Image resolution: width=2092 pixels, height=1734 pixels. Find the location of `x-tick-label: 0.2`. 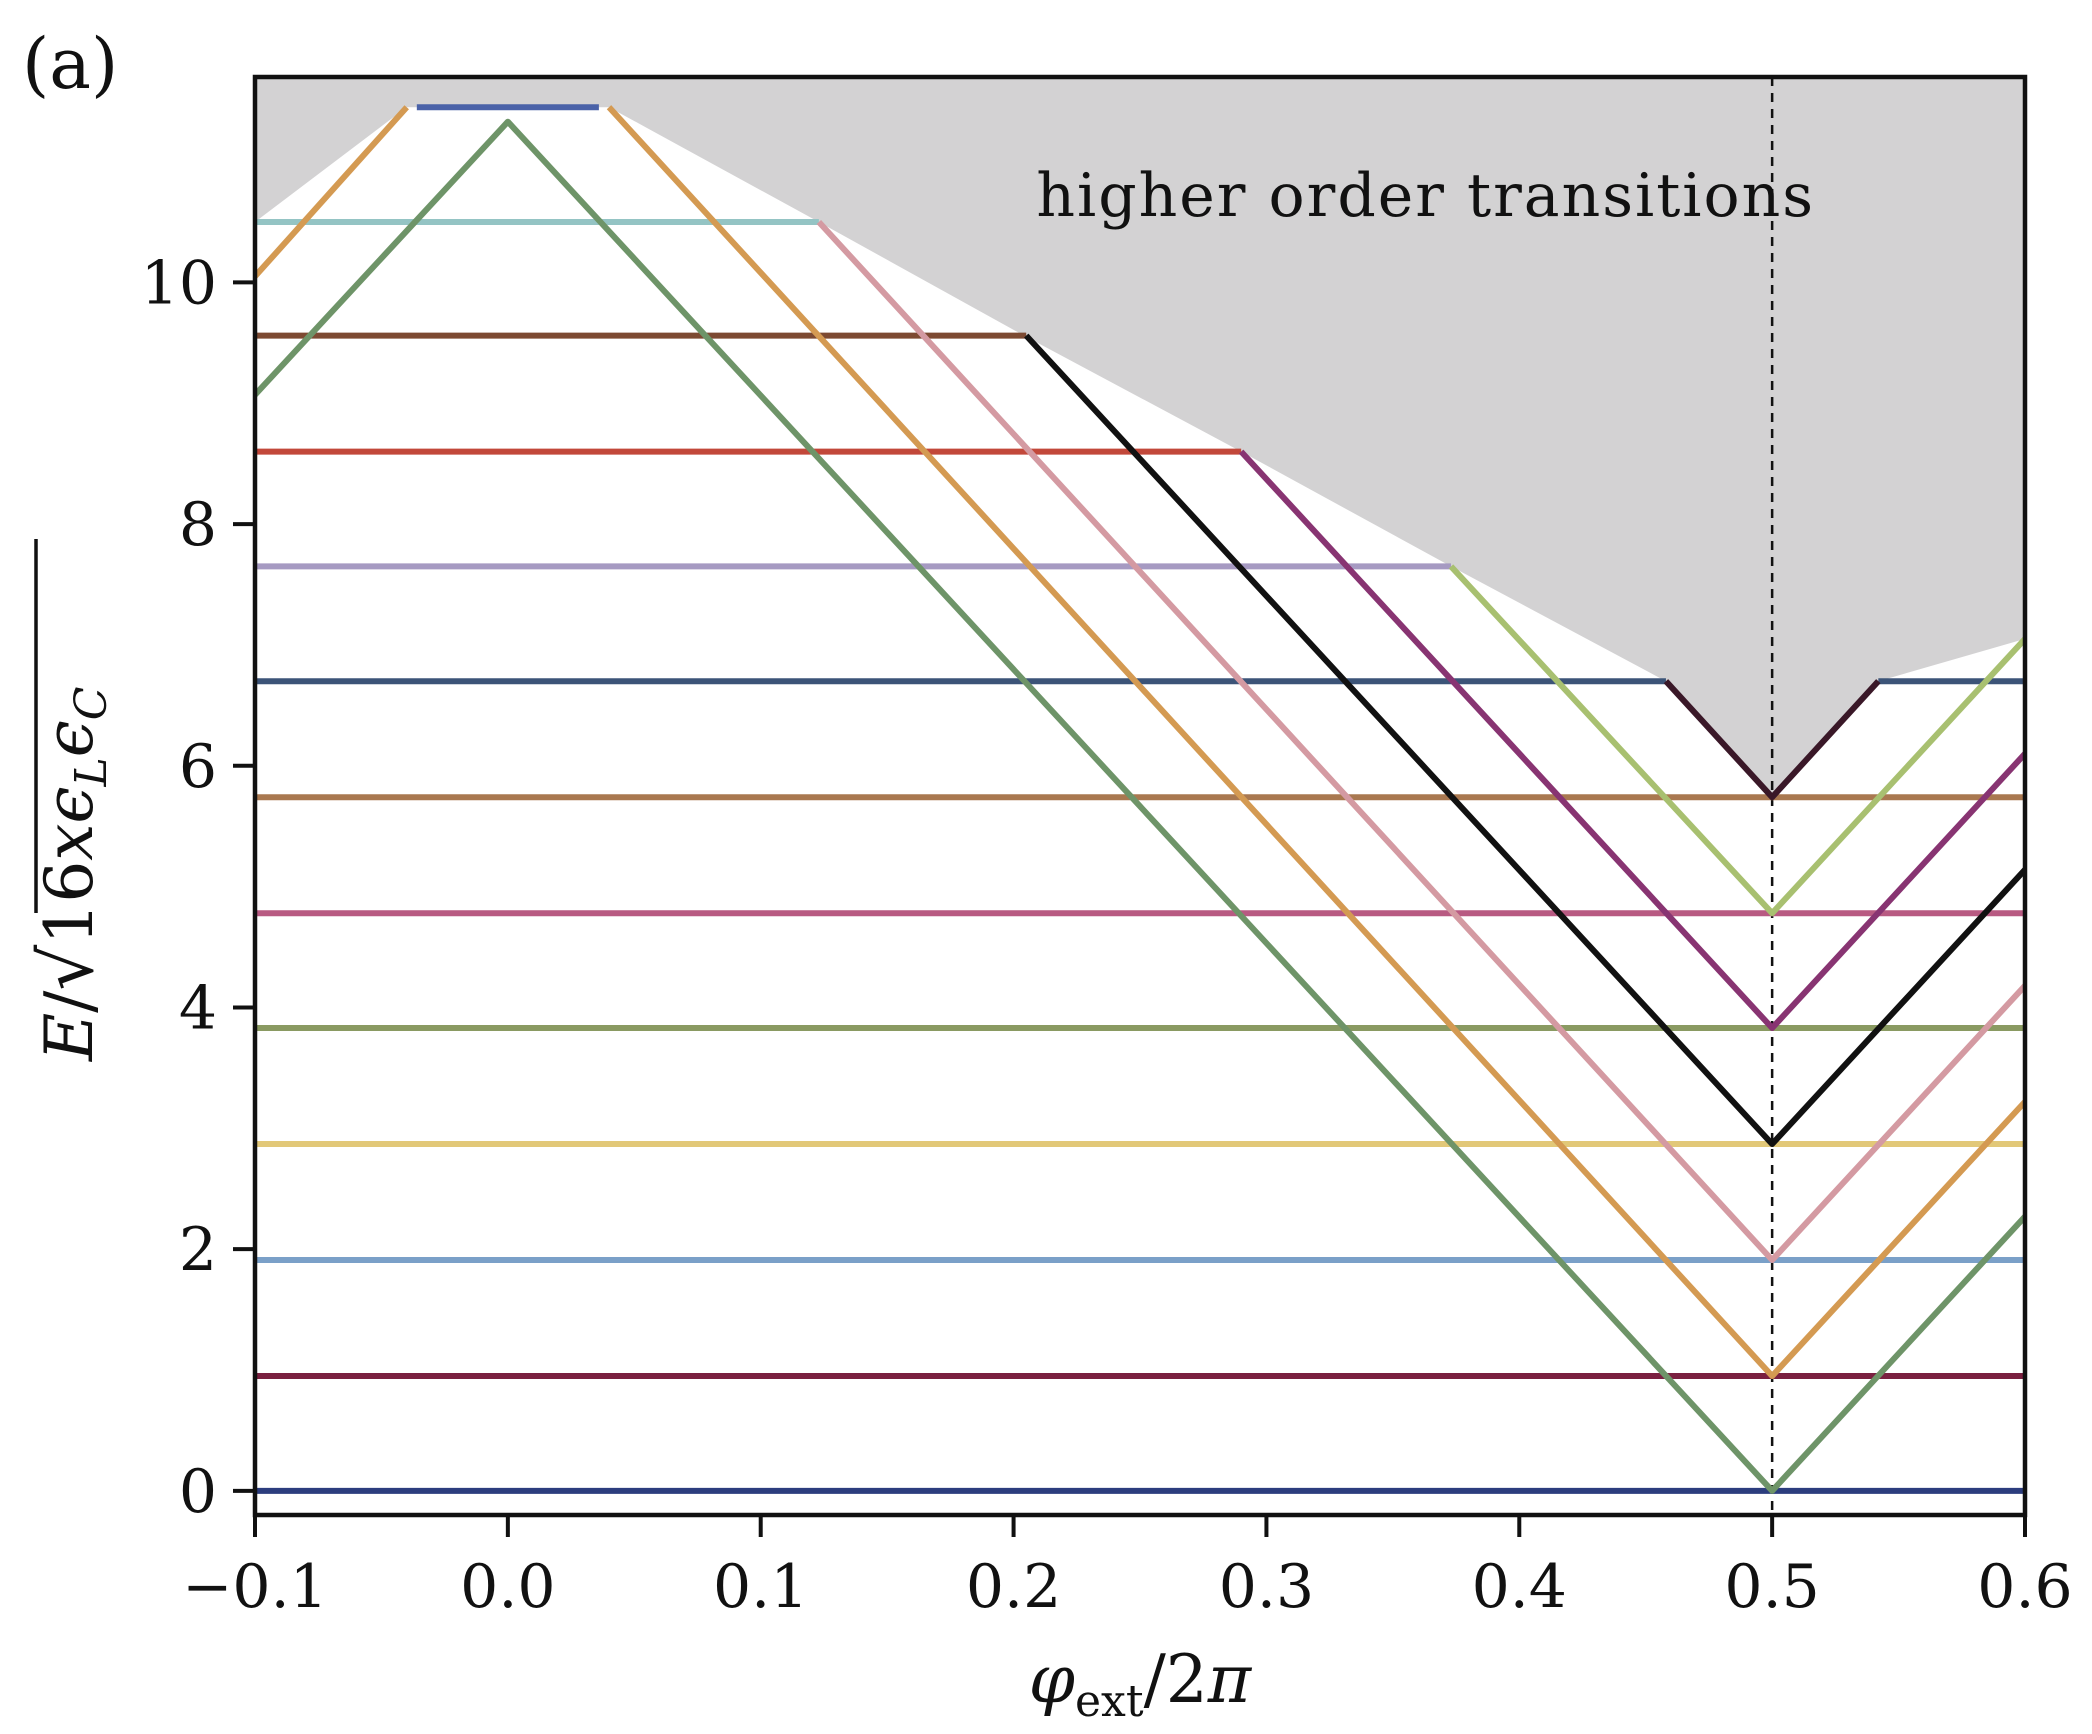

x-tick-label: 0.2 is located at coordinates (1013, 1587).